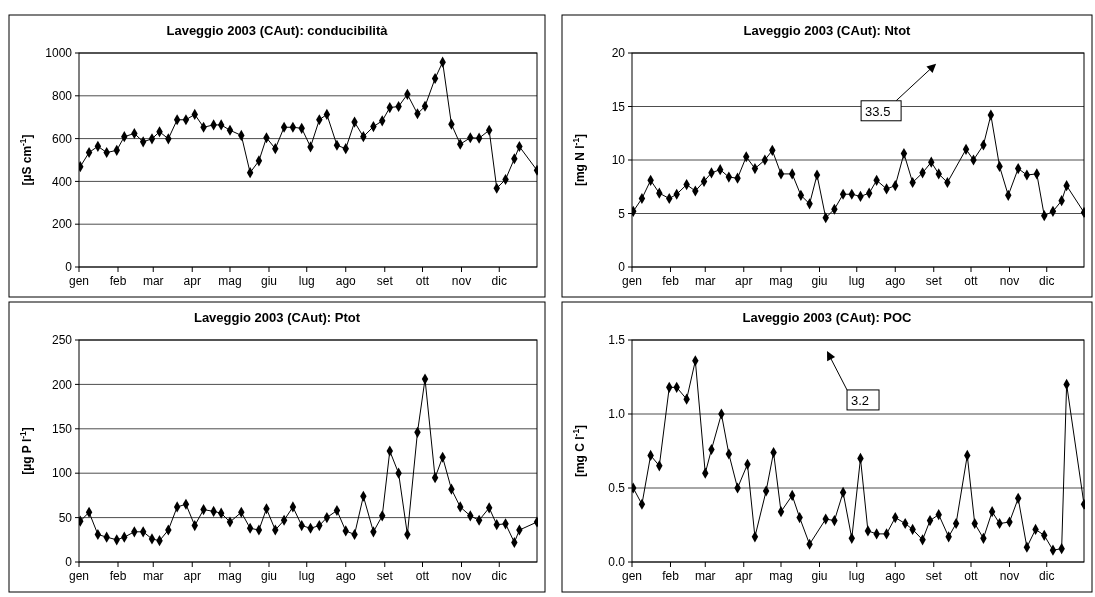 The image size is (1095, 597). I want to click on y-tick-label: 100, so click(62, 473).